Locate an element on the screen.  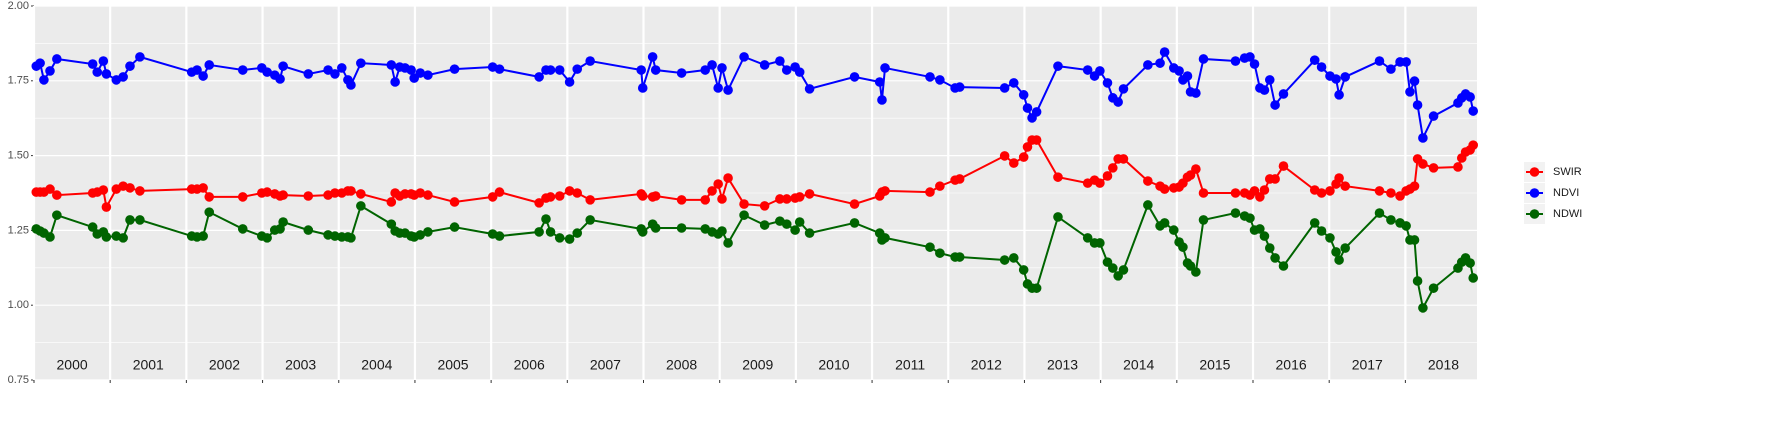
year-label: 2010 is located at coordinates (833, 365).